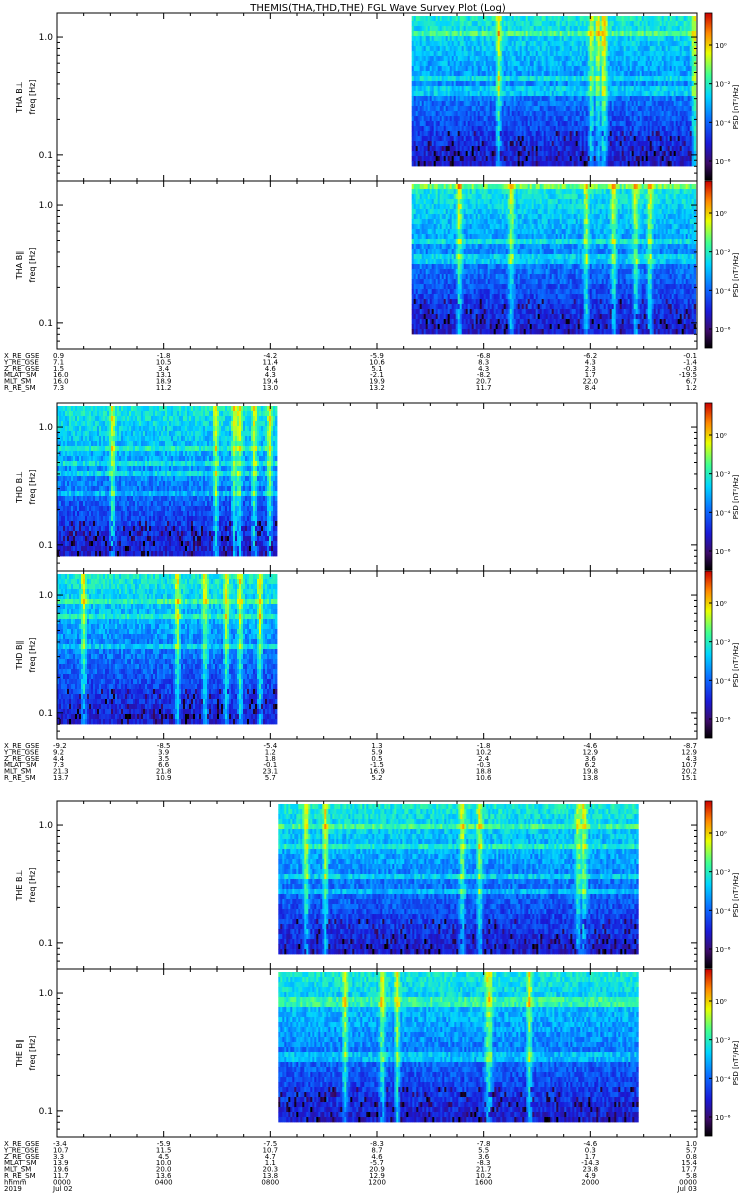 This screenshot has height=1200, width=750. Describe the element at coordinates (723, 85) in the screenshot. I see `colorbar-tick-label: 10⁻²` at that location.